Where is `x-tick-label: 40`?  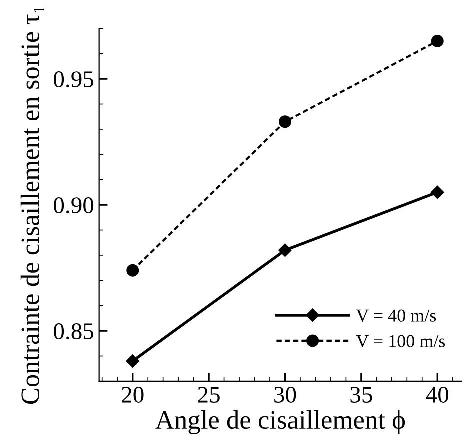
x-tick-label: 40 is located at coordinates (437, 395).